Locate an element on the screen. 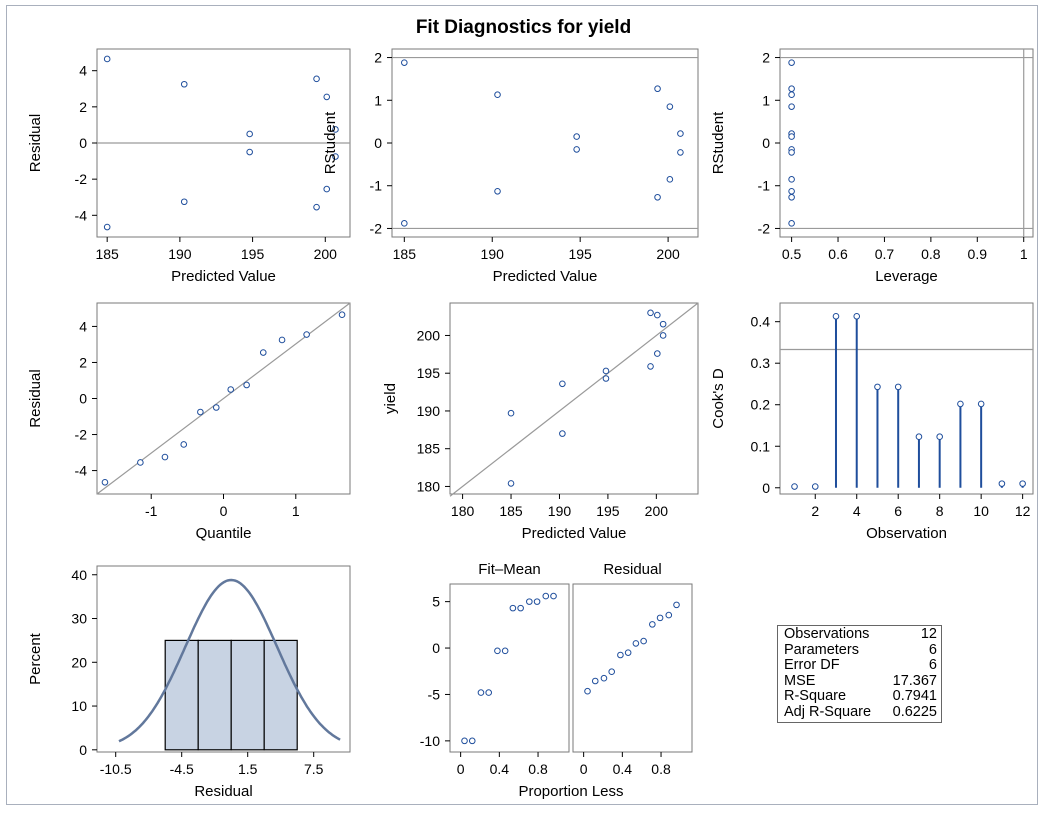  y-tick-label: 30 is located at coordinates (79, 619).